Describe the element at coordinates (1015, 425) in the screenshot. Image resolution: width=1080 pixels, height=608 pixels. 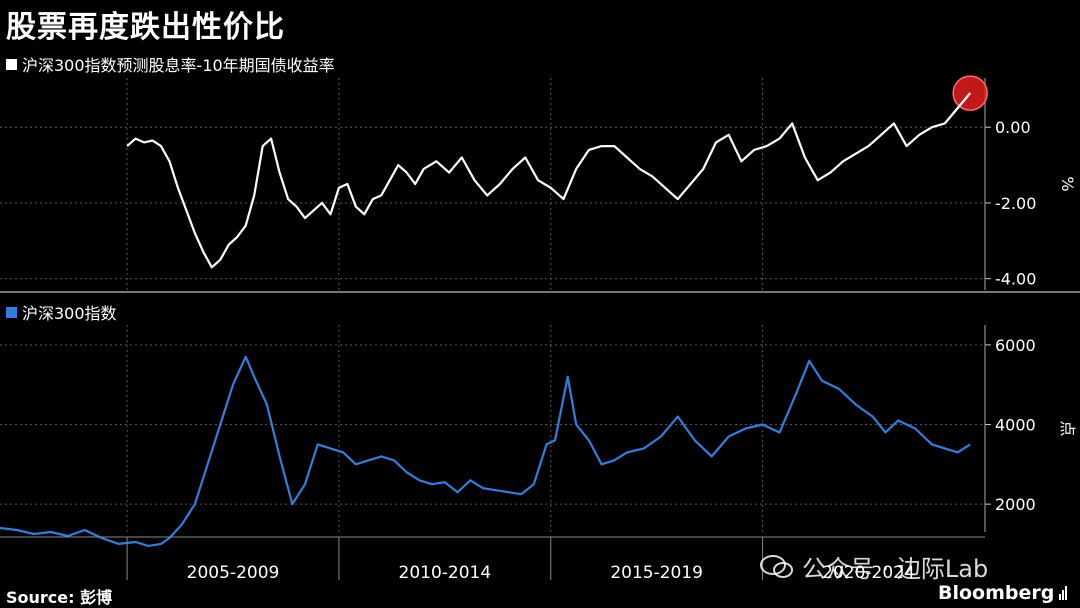
I see `bottom-ytick-label-1: 4000` at that location.